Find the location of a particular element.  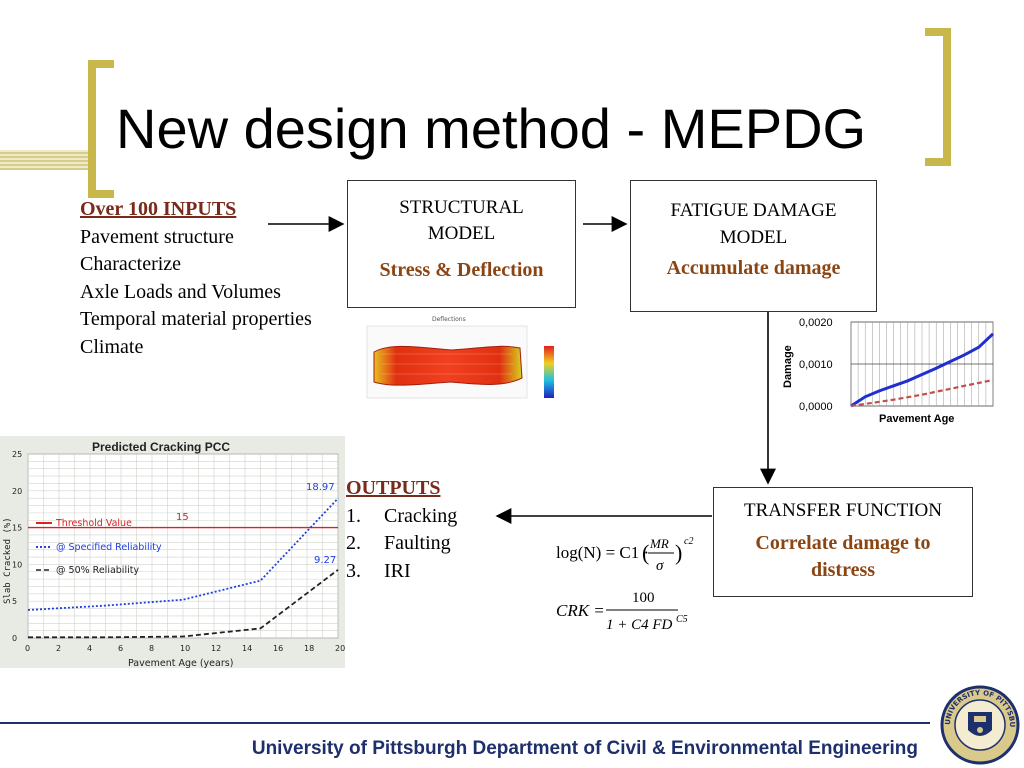

outputs-item: 3. IRI is located at coordinates (401, 572).